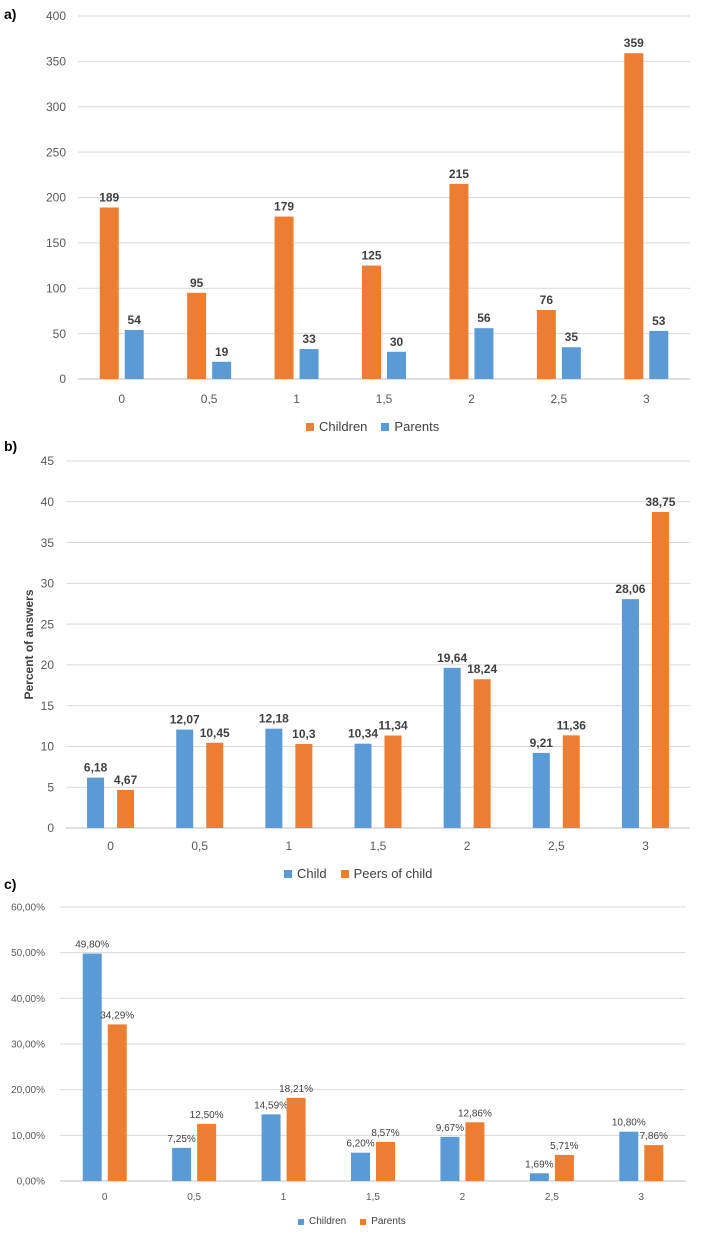 This screenshot has width=706, height=1243. What do you see at coordinates (28, 908) in the screenshot?
I see `y-tick-label: 60,00%` at bounding box center [28, 908].